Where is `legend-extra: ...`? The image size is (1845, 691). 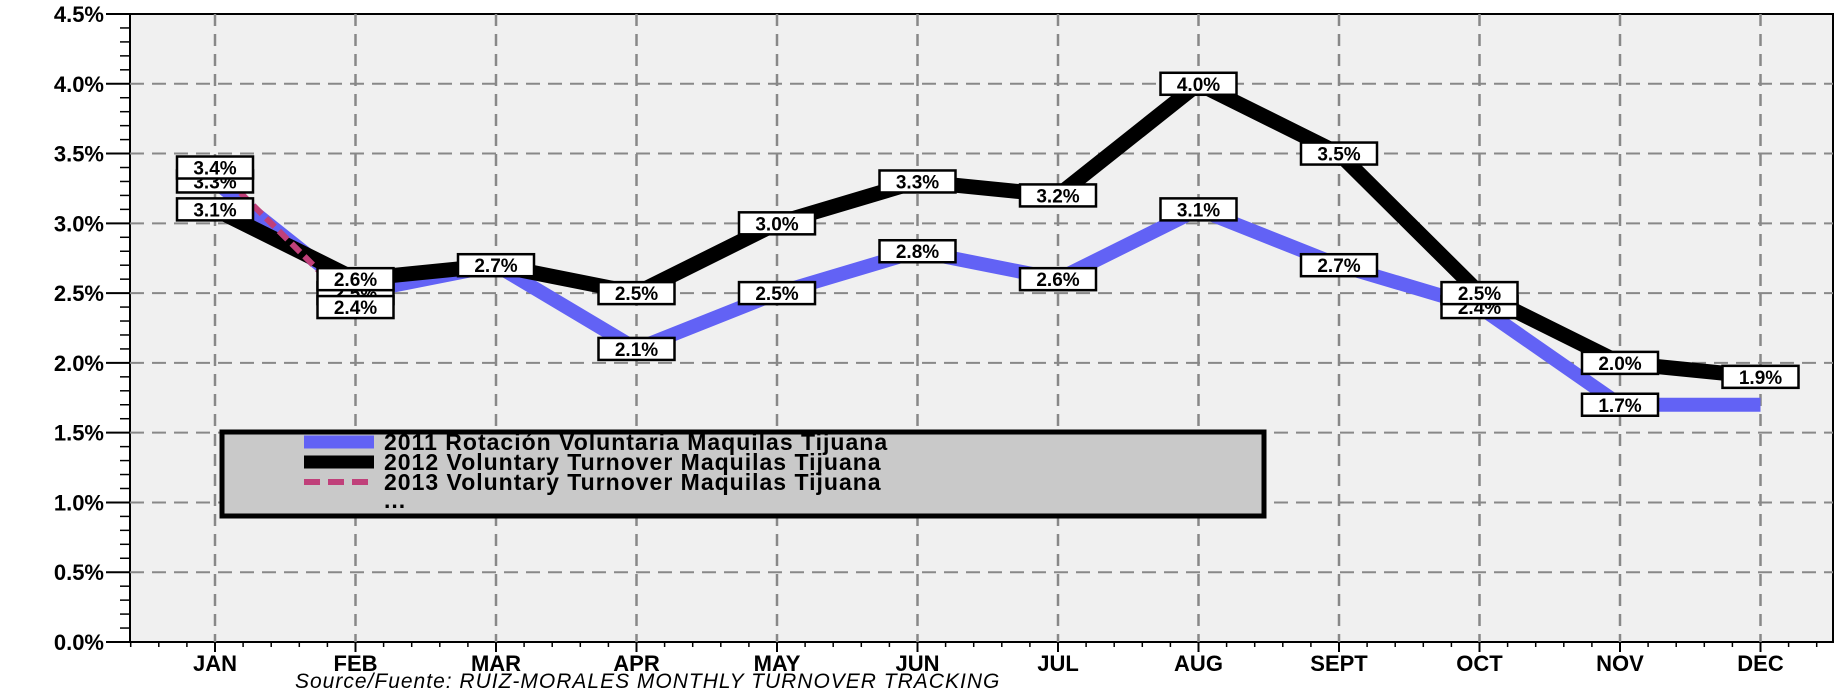 legend-extra: ... is located at coordinates (395, 500).